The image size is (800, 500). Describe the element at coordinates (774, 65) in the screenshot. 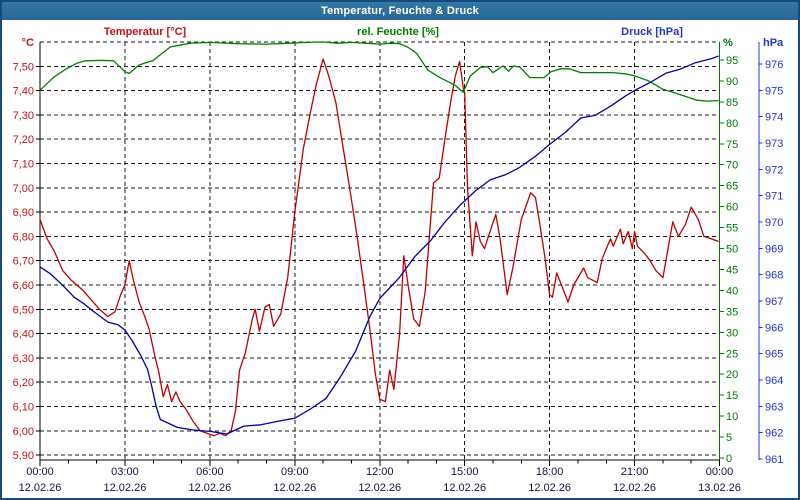

I see `pressure-tick-label: 976` at that location.